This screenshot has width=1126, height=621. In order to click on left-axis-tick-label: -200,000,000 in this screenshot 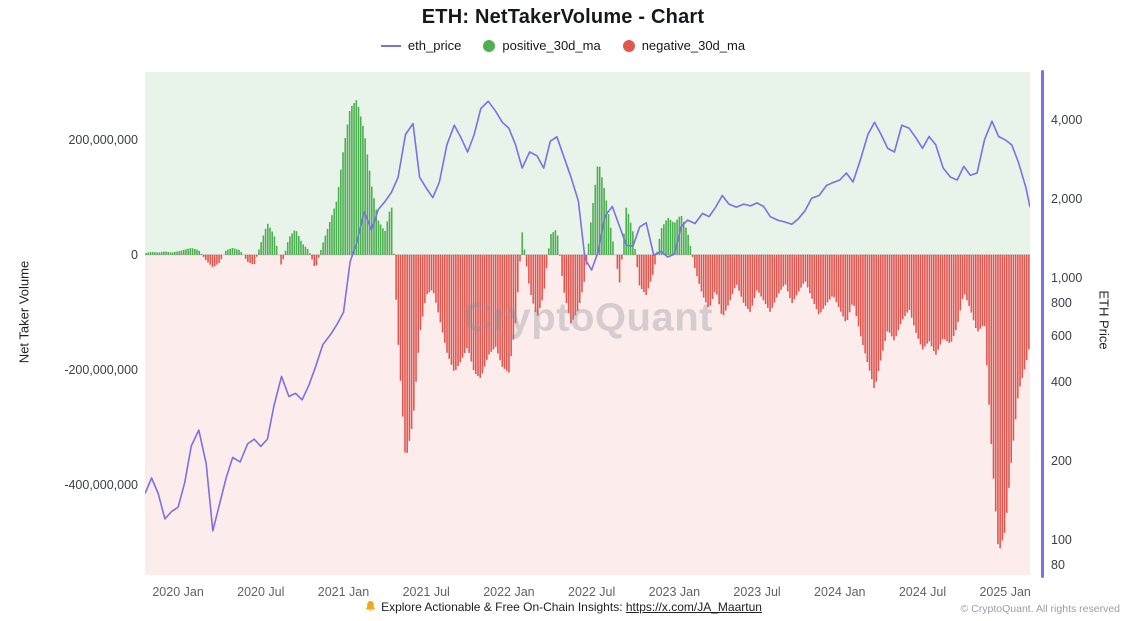, I will do `click(101, 369)`.